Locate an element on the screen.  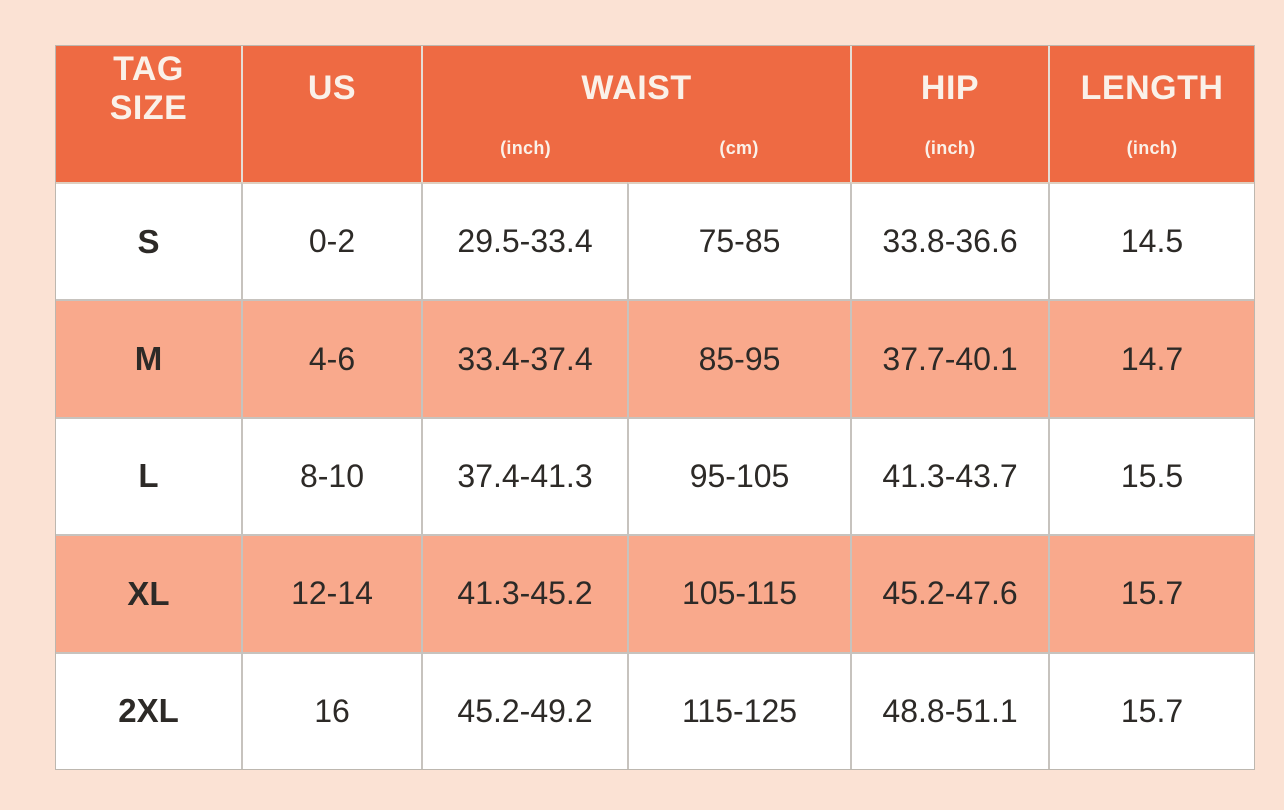
cell-length-inch: 15.5 is located at coordinates (1151, 475).